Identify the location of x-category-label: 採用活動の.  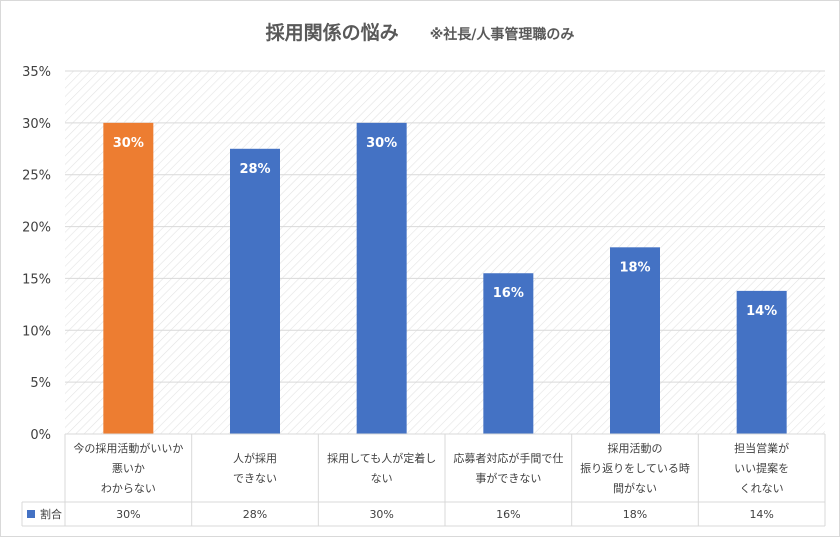
(635, 448).